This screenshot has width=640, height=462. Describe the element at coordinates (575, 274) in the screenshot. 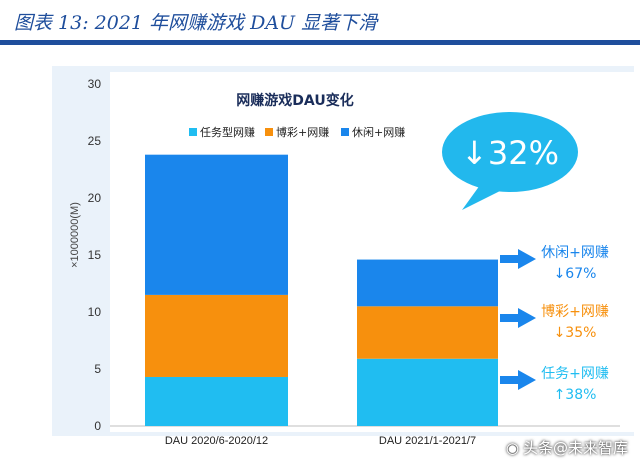

I see `annotation-change: ↓67%` at that location.